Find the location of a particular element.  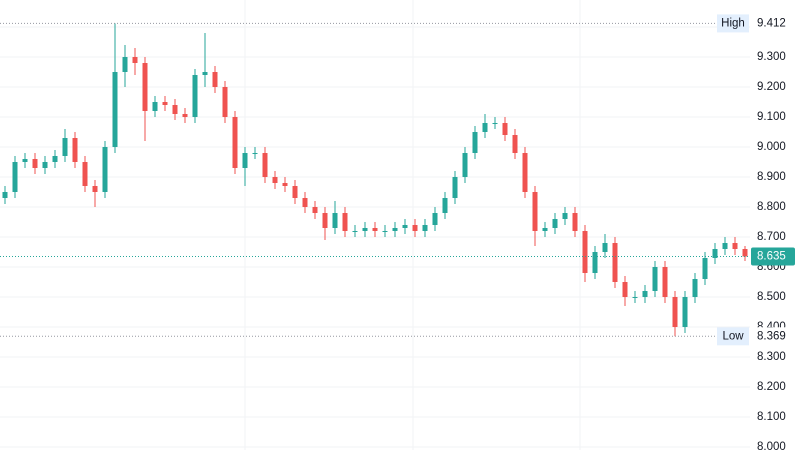

y-tick-label: 8.000 is located at coordinates (771, 445).